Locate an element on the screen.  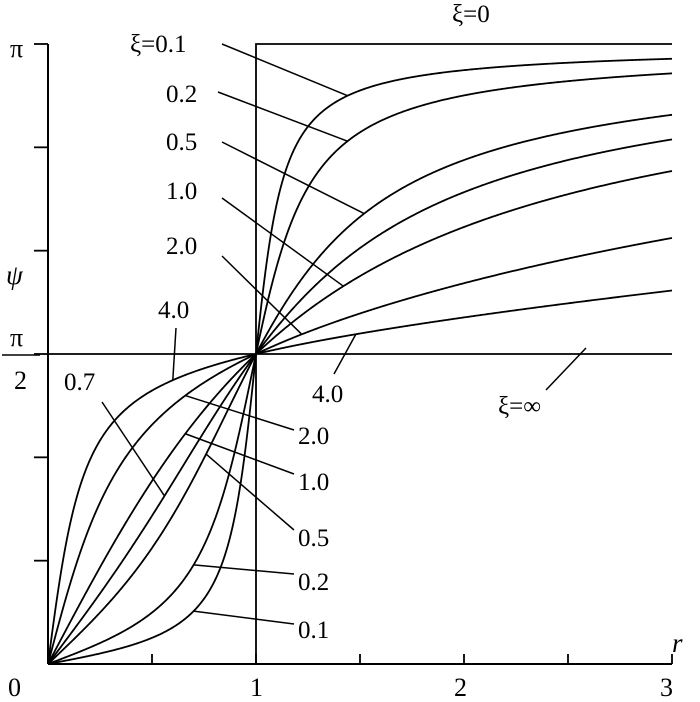
leader-upper-4.0-left is located at coordinates (174, 354).